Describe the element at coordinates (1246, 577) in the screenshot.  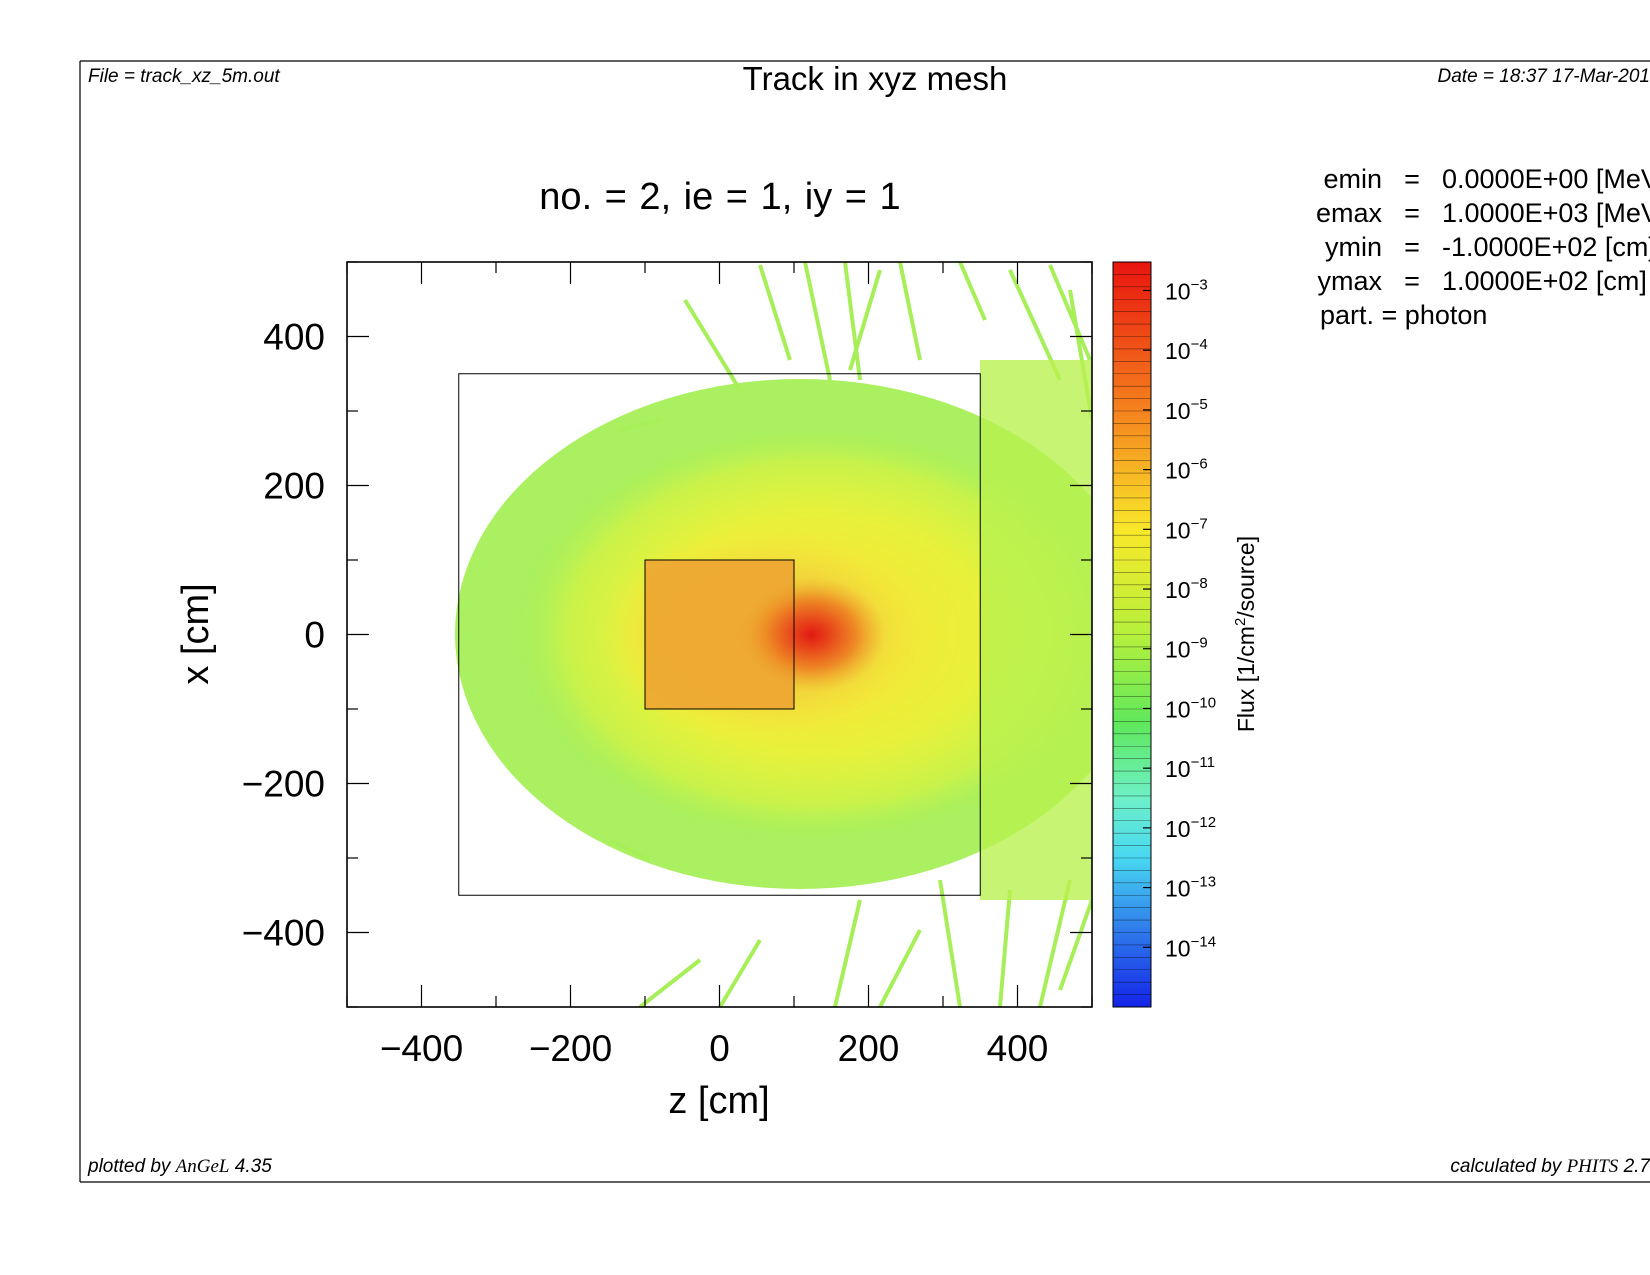
I see `colorbar-label-suffix: /source]` at that location.